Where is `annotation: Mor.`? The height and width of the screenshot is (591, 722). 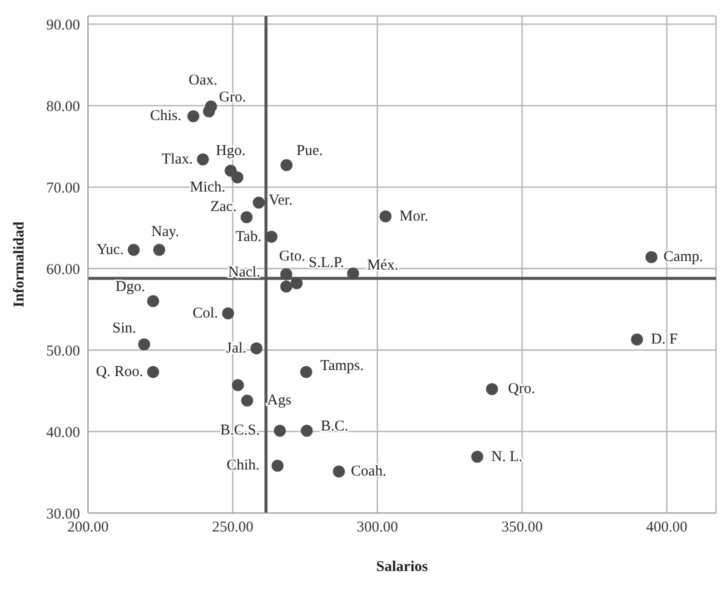 annotation: Mor. is located at coordinates (414, 216).